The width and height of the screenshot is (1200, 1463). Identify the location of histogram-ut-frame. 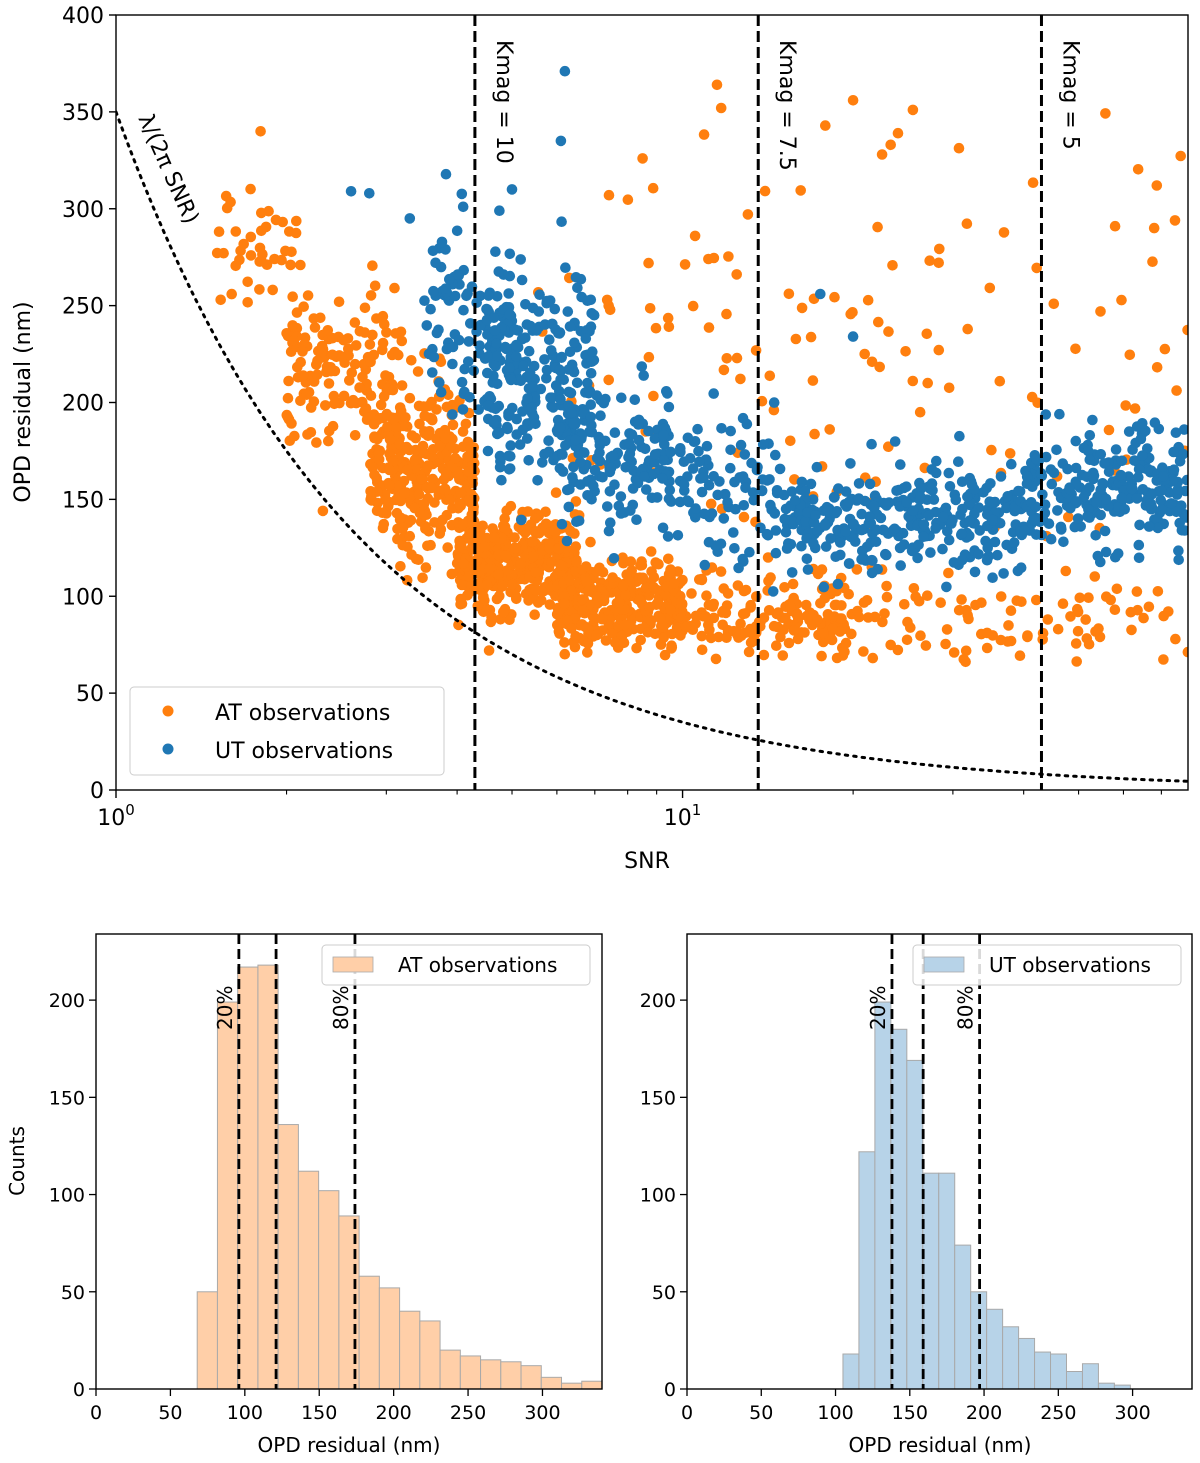
(939, 1161).